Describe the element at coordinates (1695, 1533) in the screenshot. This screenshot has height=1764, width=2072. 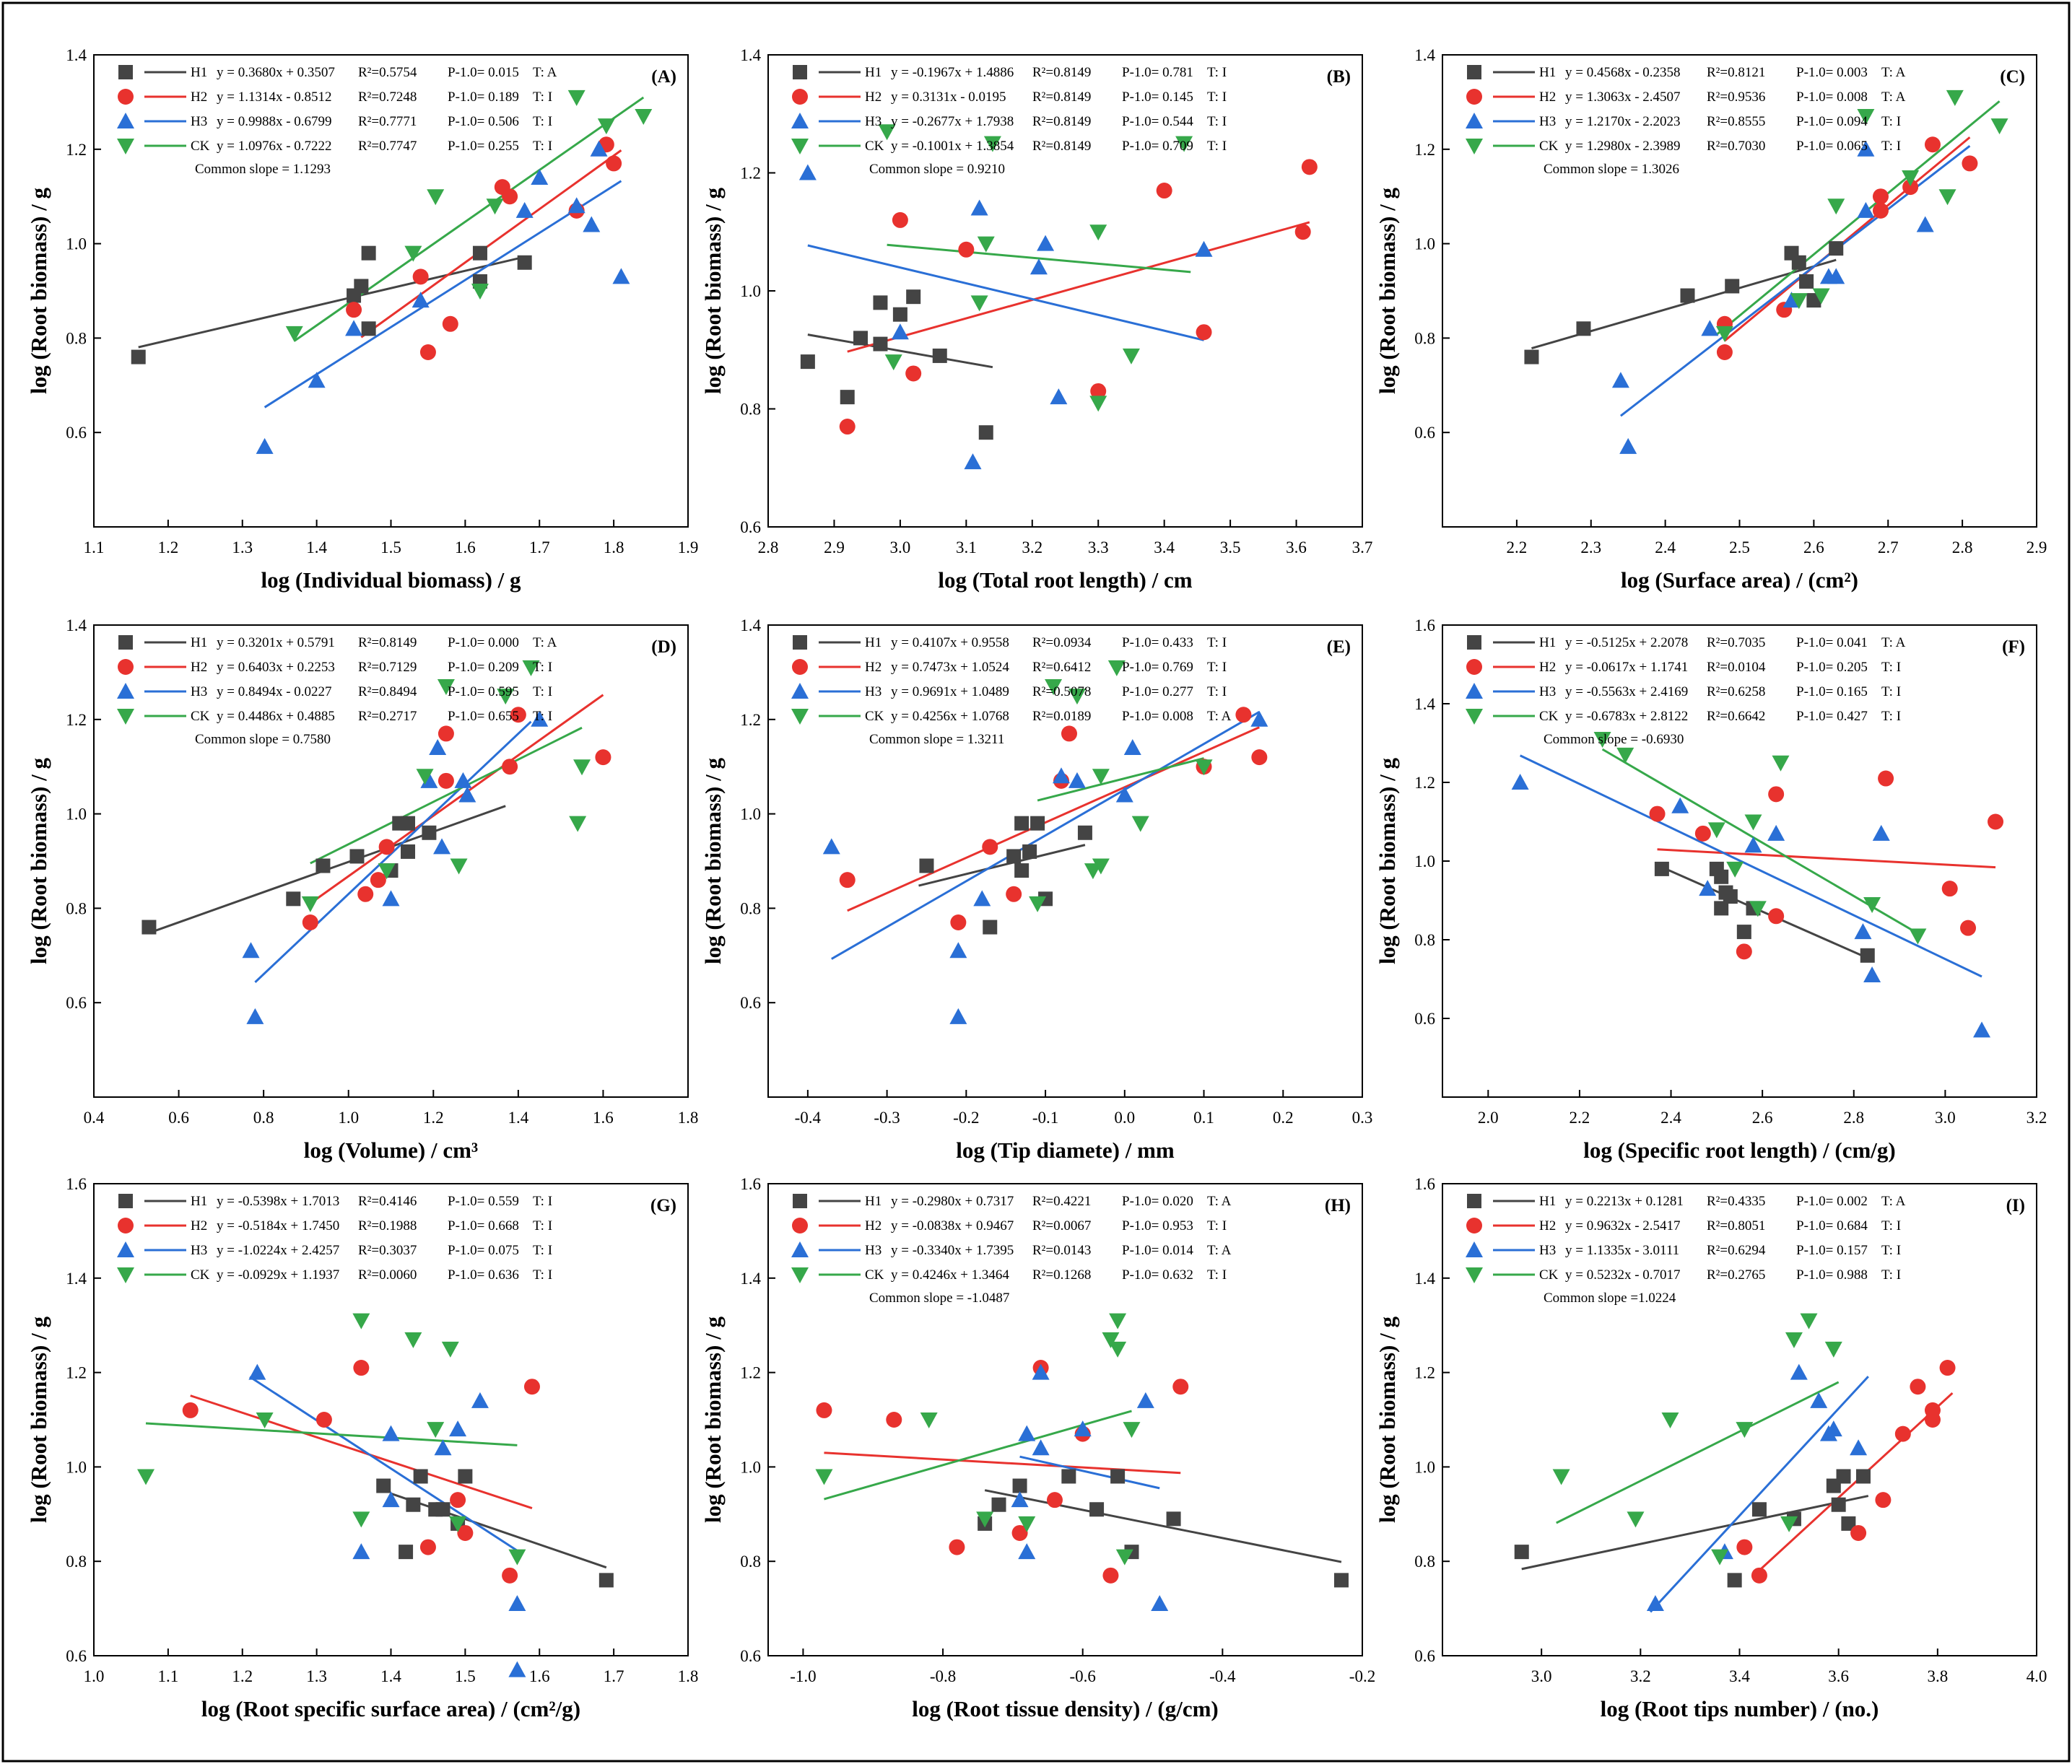
I see `fit-line-h1` at that location.